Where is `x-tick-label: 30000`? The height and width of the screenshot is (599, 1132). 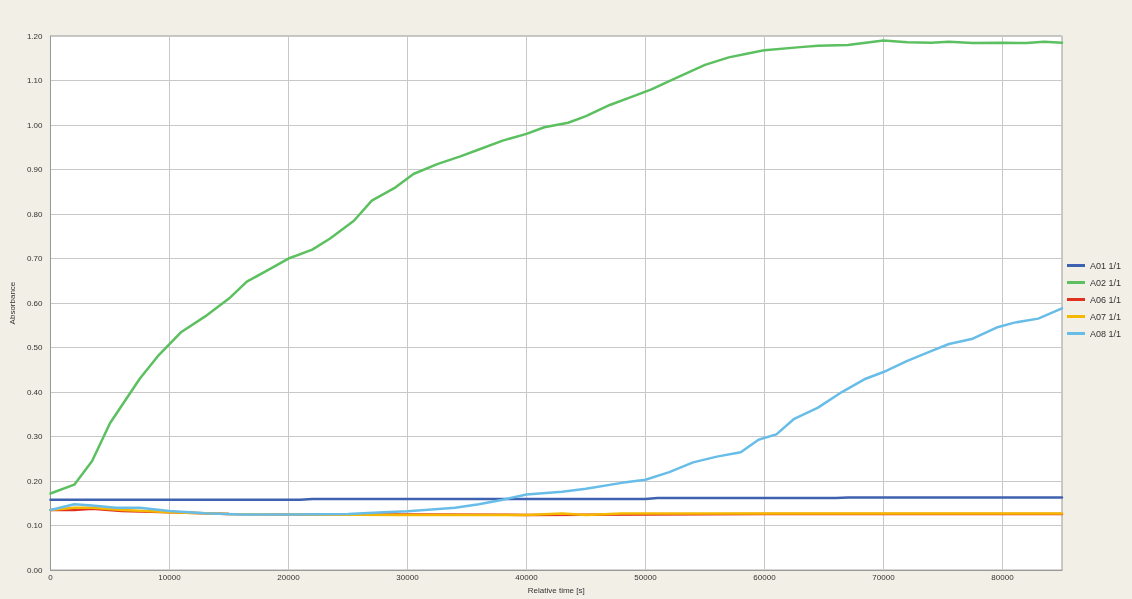
x-tick-label: 30000 is located at coordinates (408, 577).